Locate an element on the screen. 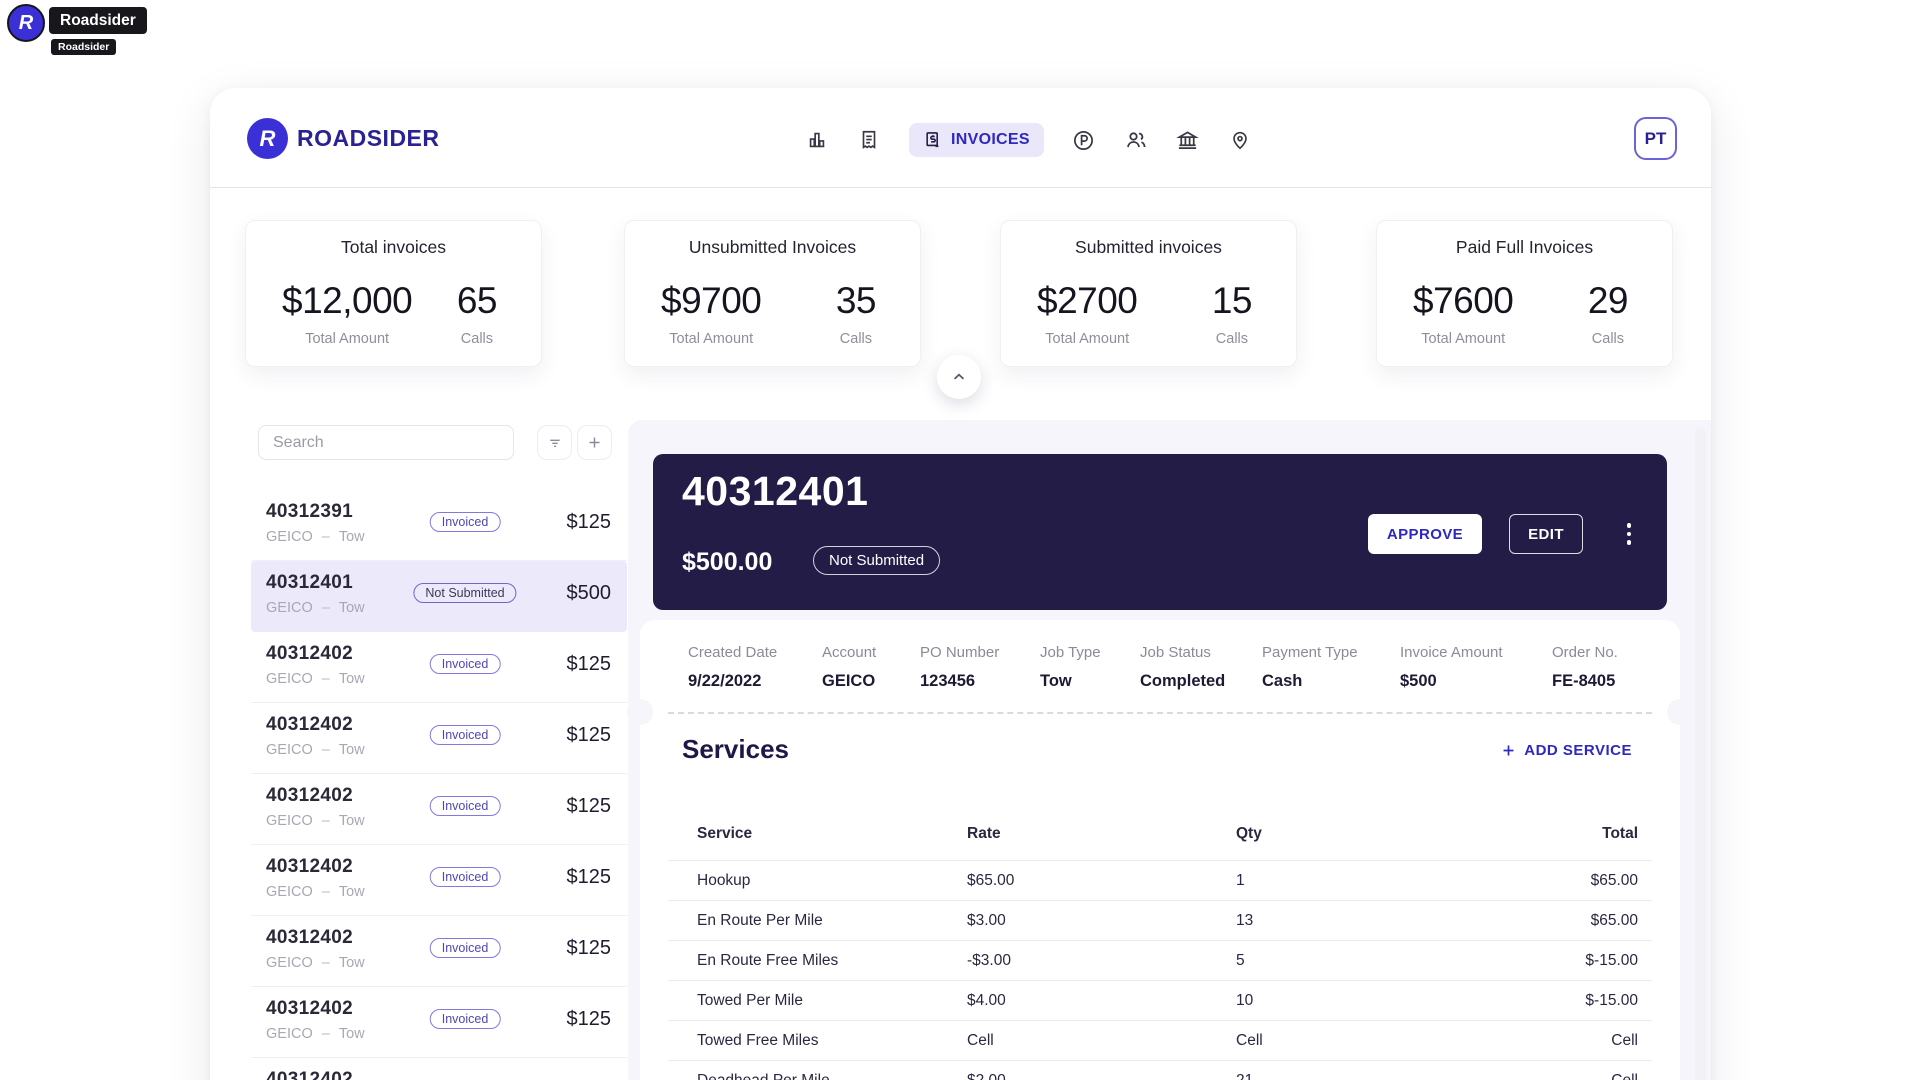 The image size is (1920, 1080). stat-title: Unsubmitted Invoices is located at coordinates (772, 247).